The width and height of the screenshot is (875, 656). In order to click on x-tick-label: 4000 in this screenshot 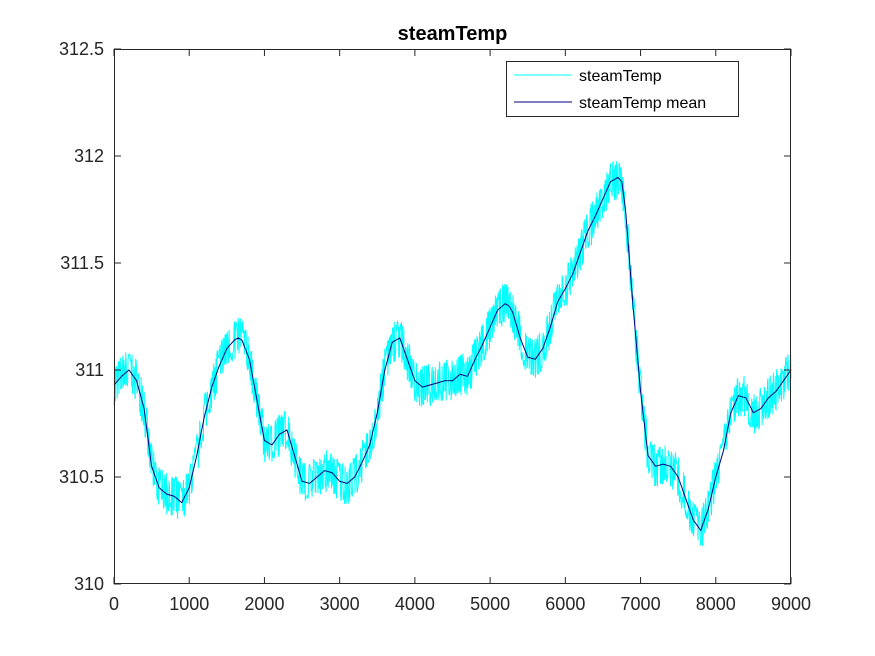, I will do `click(415, 604)`.